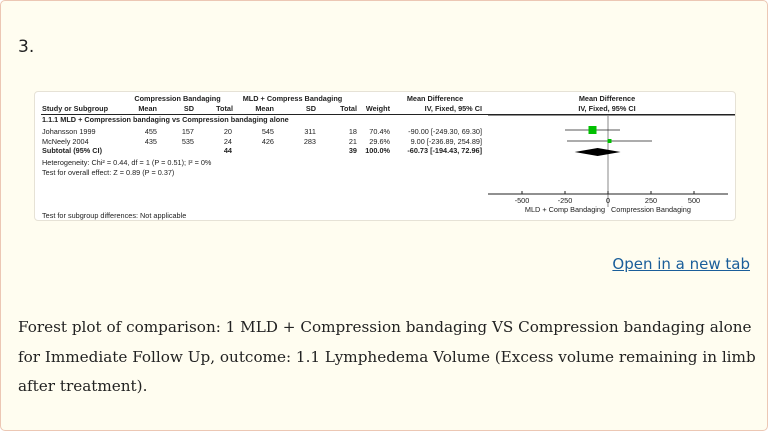  Describe the element at coordinates (379, 141) in the screenshot. I see `weight: 29.6%` at that location.